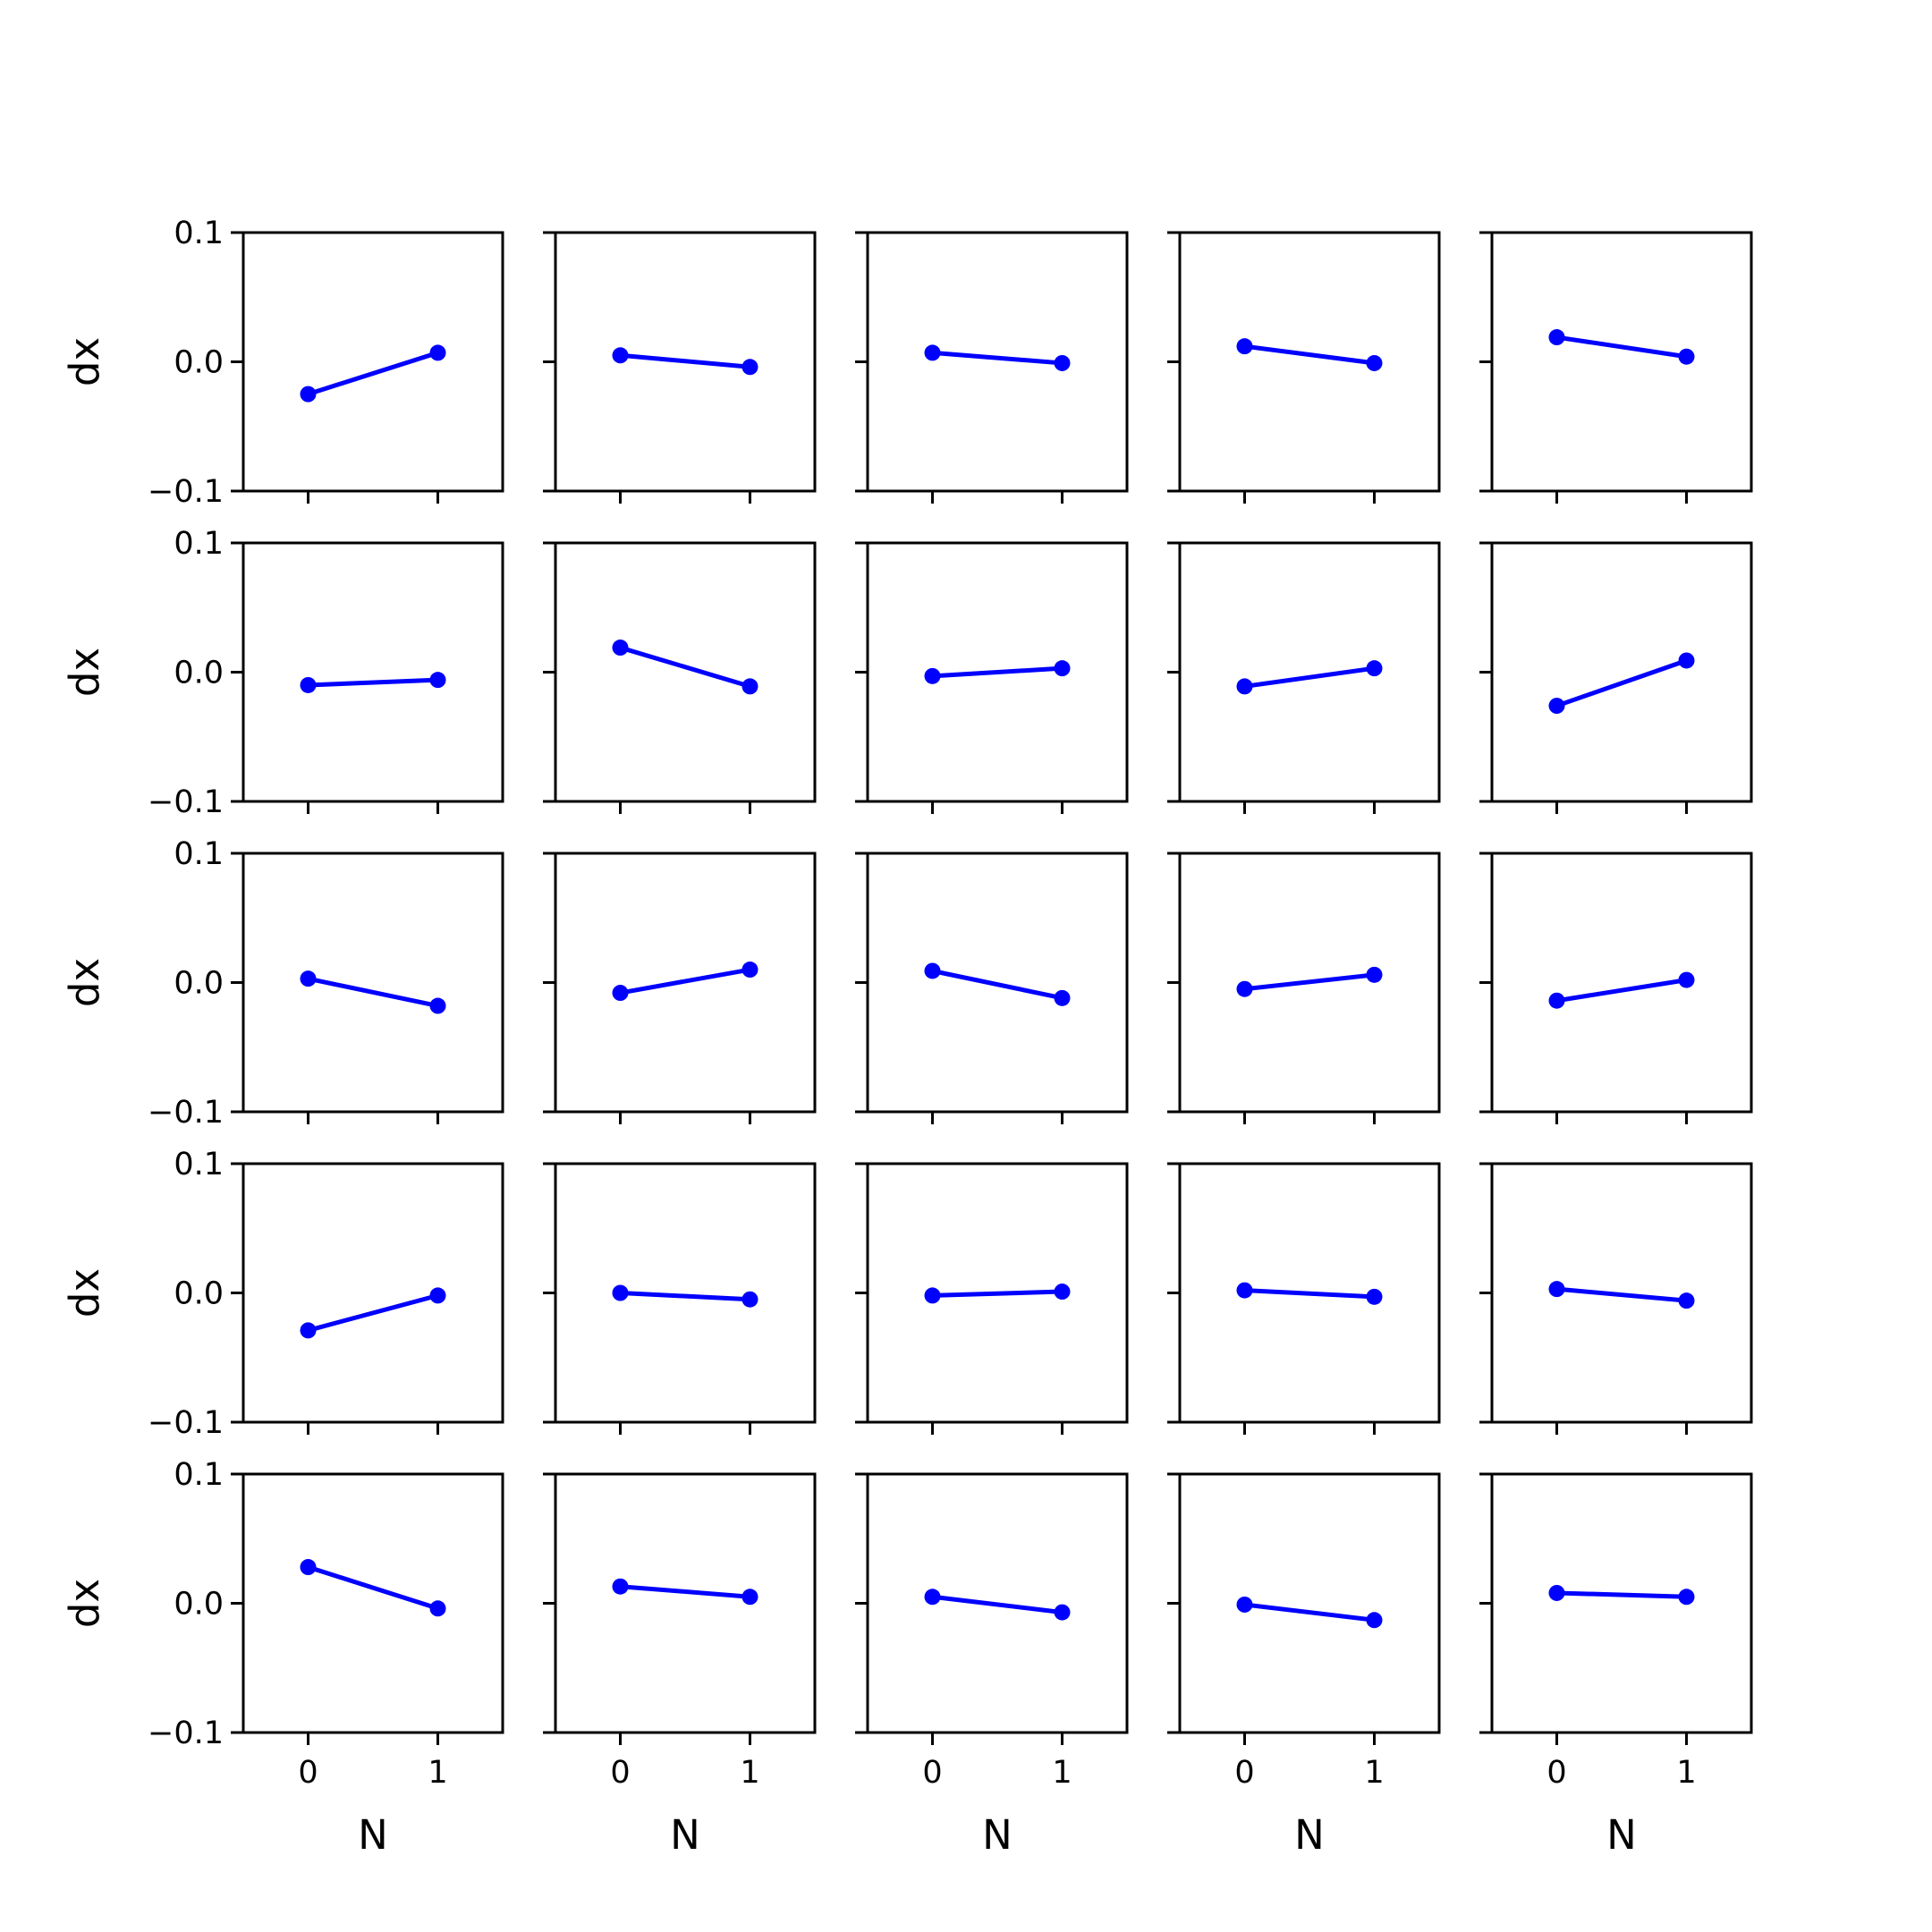 This screenshot has height=1932, width=1932. I want to click on panel-r1-c5, so click(1616, 367).